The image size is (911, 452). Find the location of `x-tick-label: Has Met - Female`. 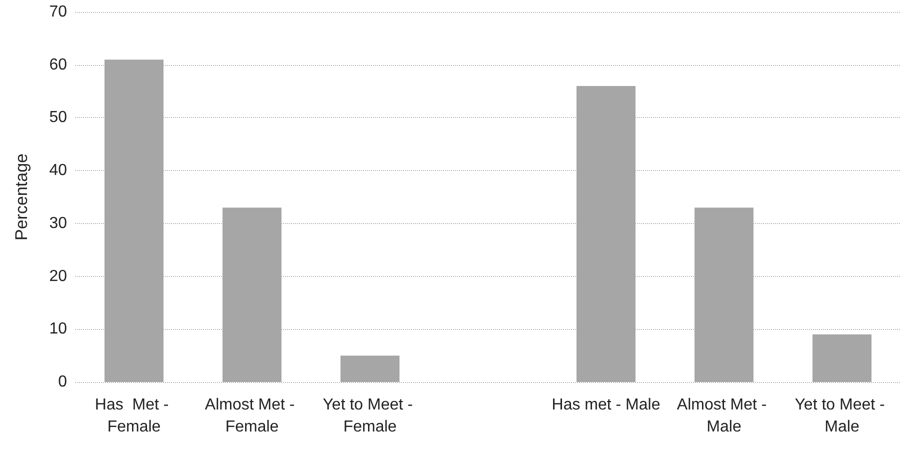

x-tick-label: Has Met - Female is located at coordinates (134, 416).